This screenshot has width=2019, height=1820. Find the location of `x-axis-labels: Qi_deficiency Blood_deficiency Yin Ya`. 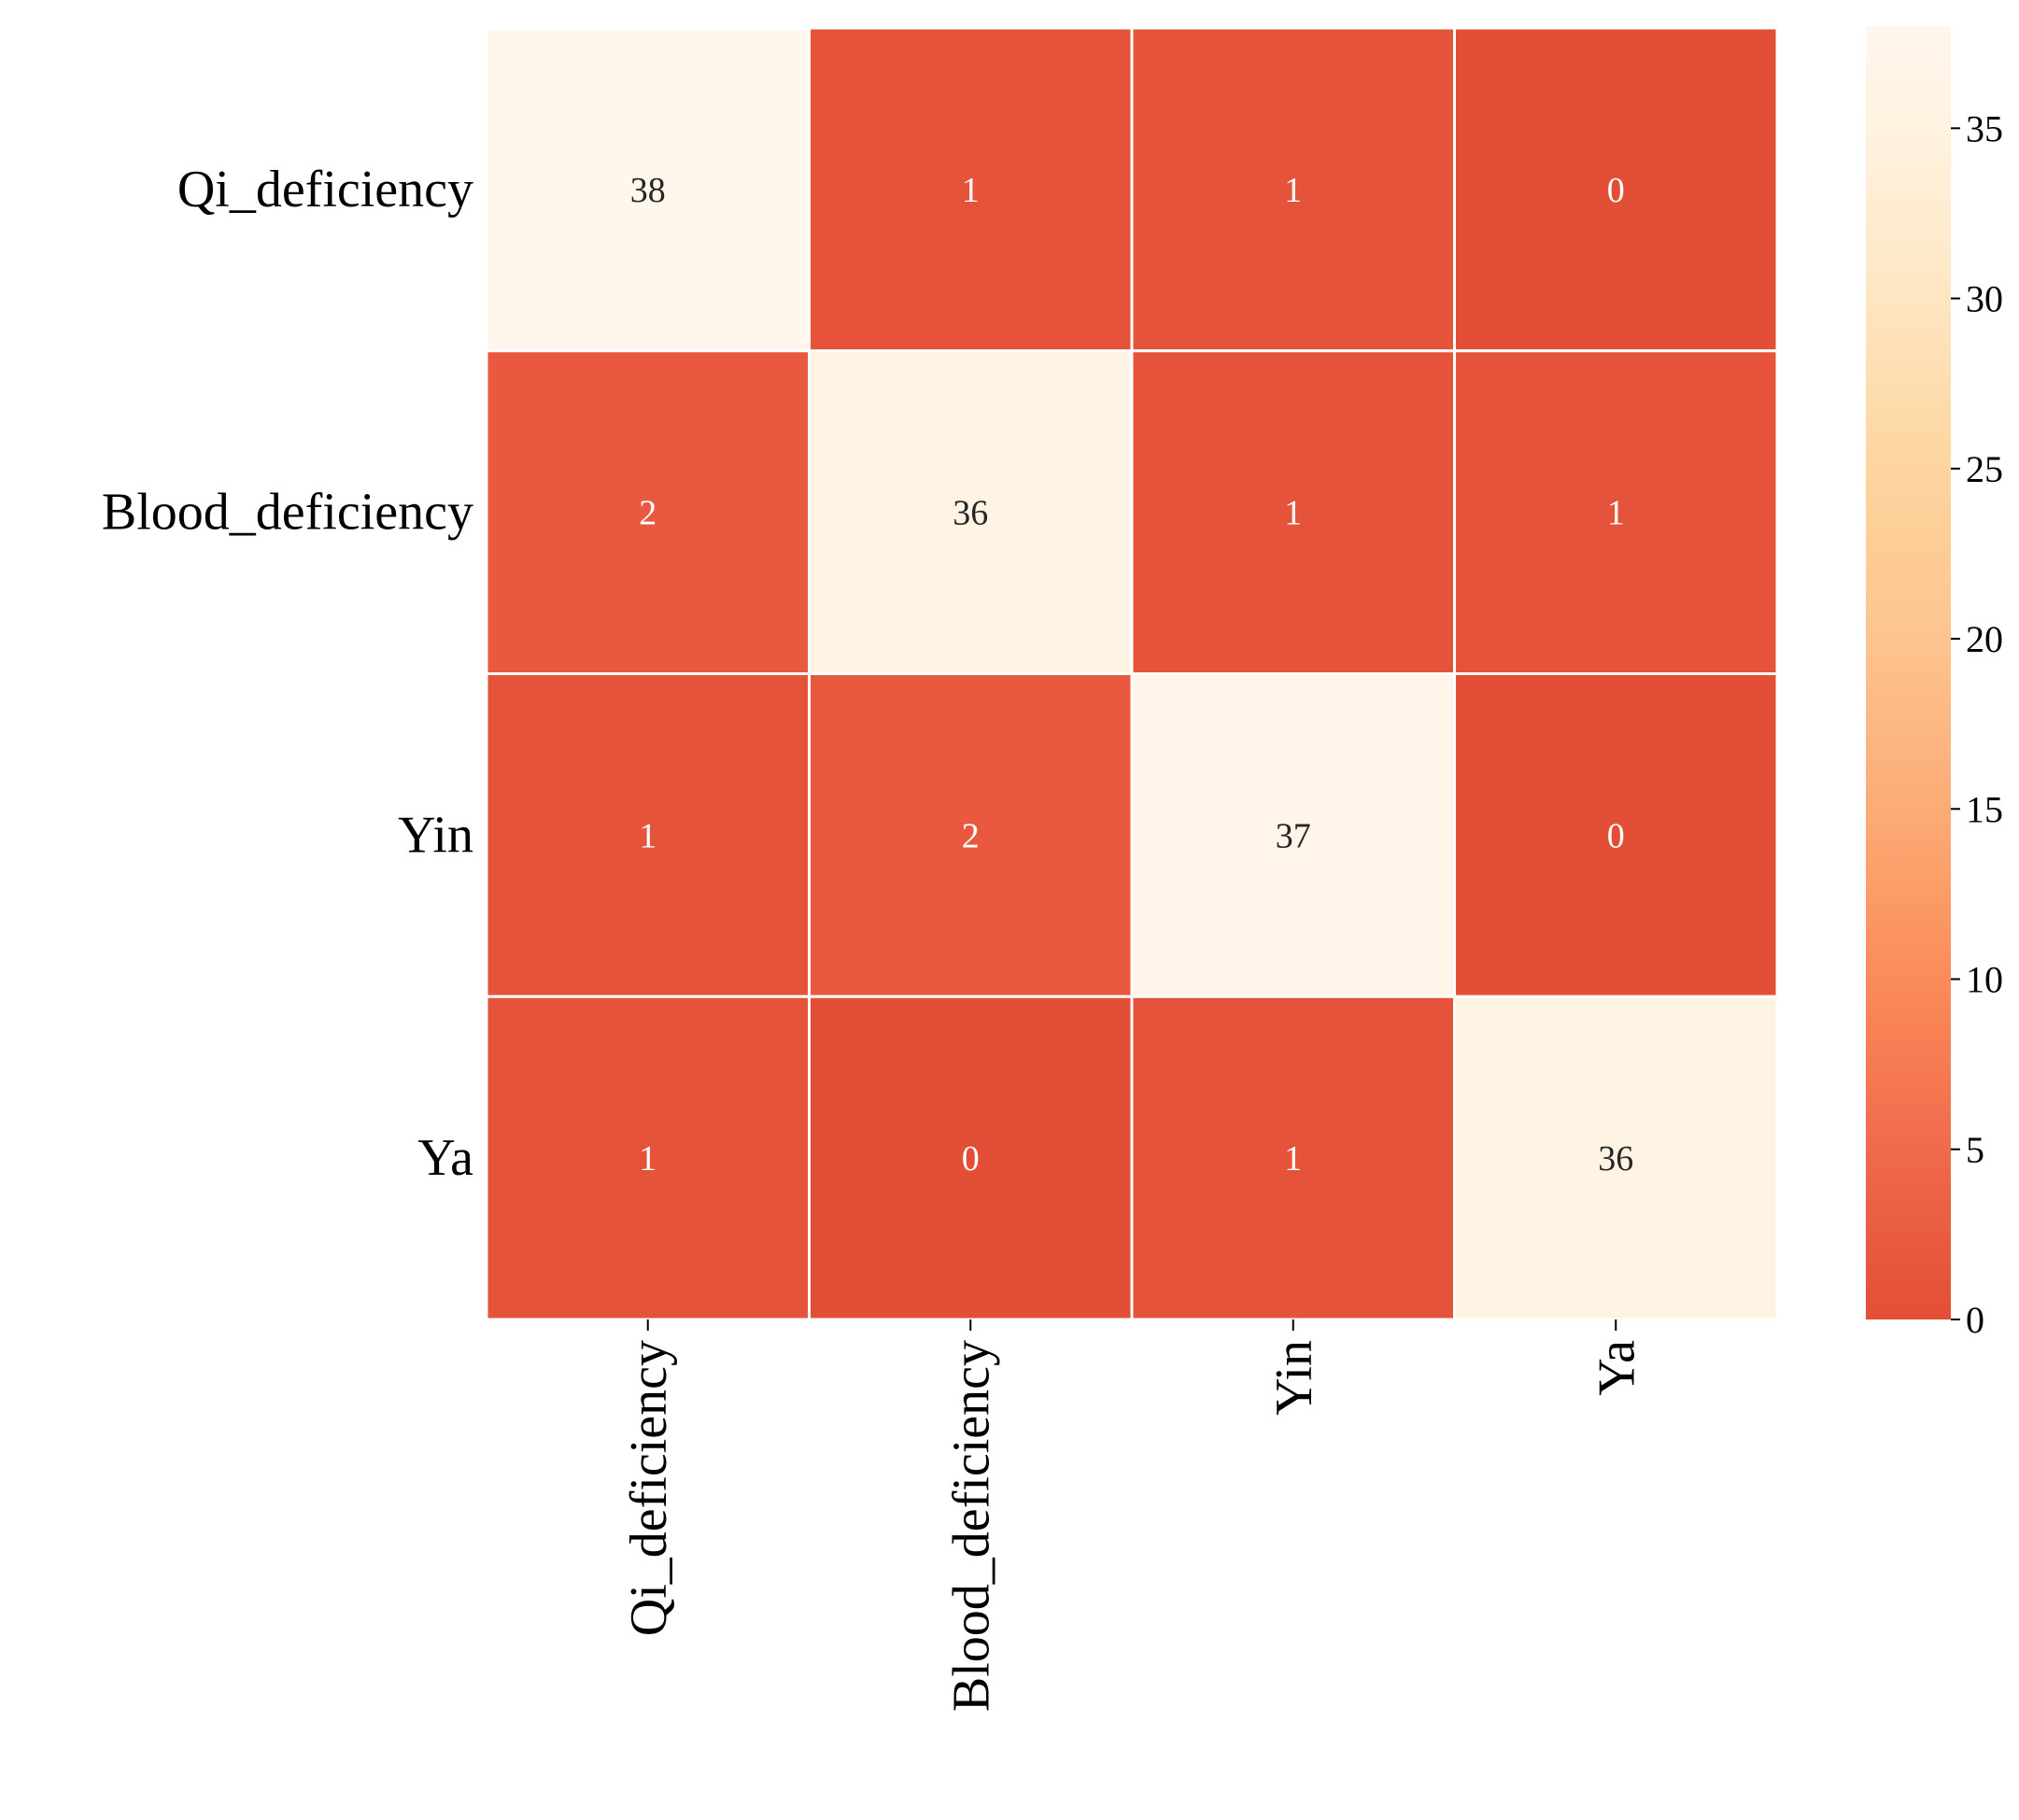

x-axis-labels: Qi_deficiency Blood_deficiency Yin Ya is located at coordinates (1132, 1515).